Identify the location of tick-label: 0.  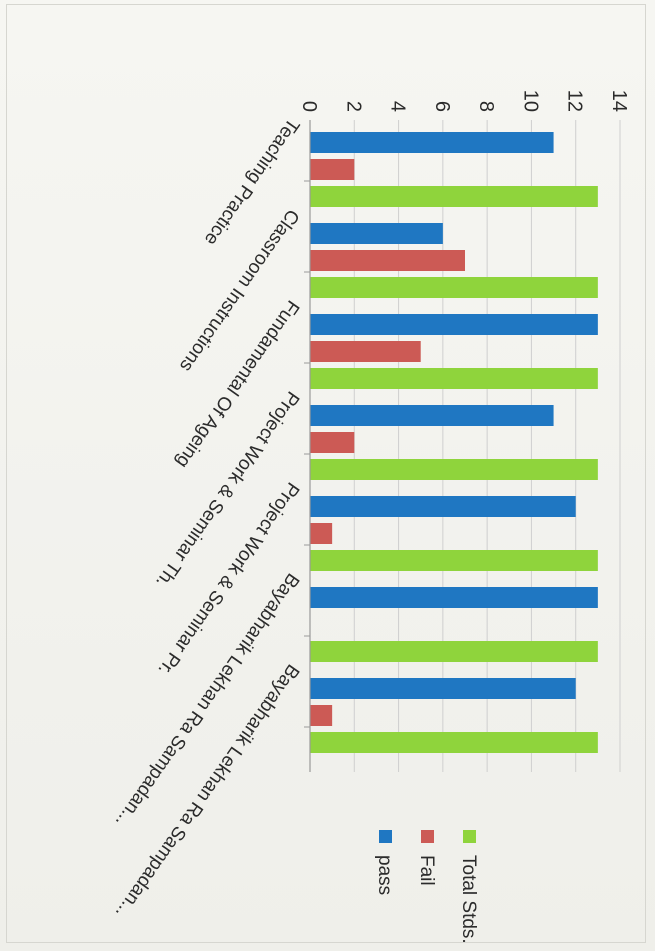
(309, 106).